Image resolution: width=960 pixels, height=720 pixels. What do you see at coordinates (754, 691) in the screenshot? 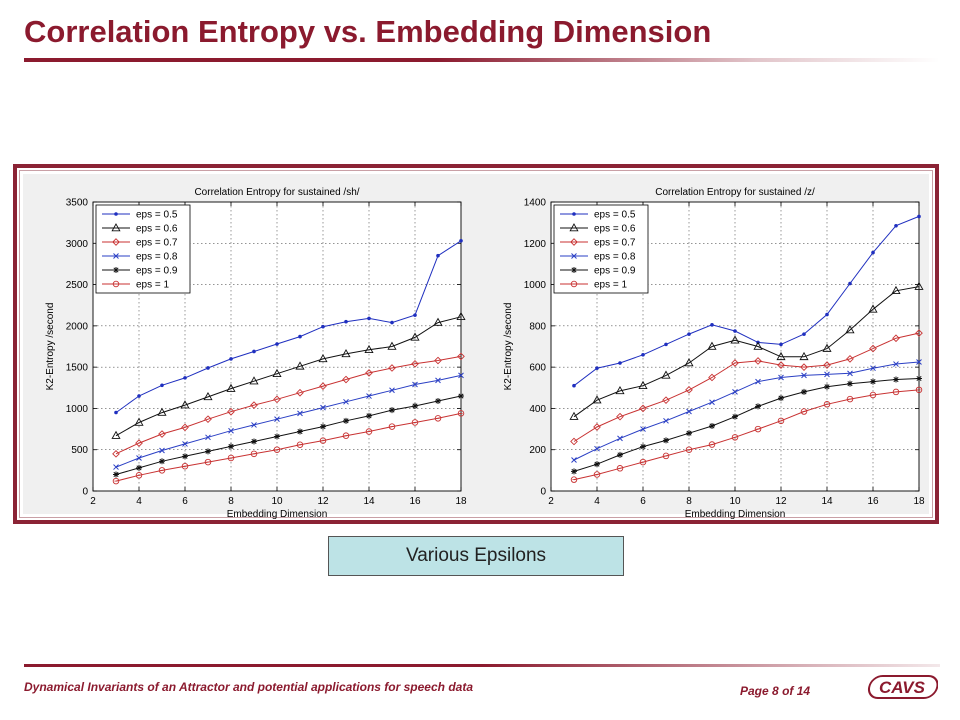
I see `page-prefix: Page` at bounding box center [754, 691].